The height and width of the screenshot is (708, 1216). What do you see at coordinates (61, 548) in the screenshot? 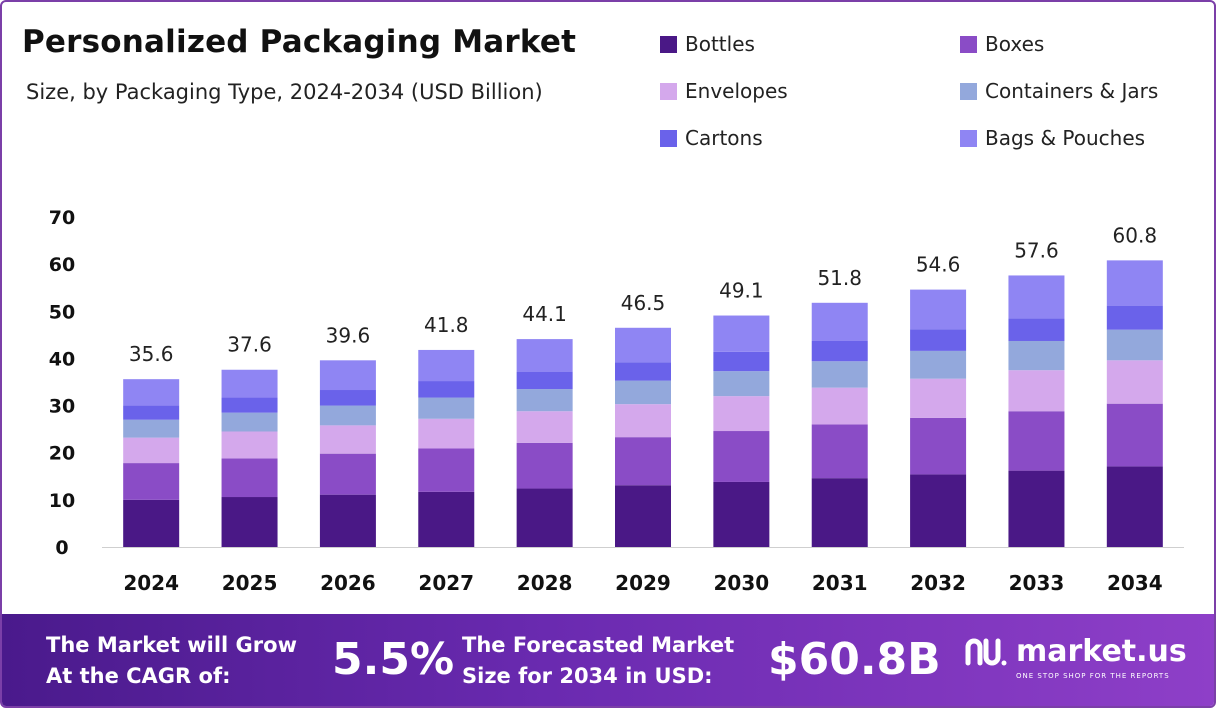
I see `y-tick-label: 0` at bounding box center [61, 548].